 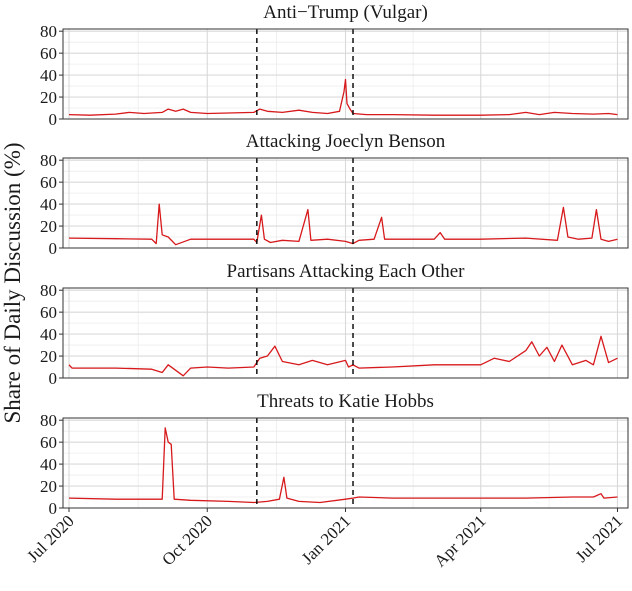 I want to click on x-axis: Jul 2020 Oct 2020 Jan 2021 Apr 2021 Jul 2021, so click(x=324, y=539).